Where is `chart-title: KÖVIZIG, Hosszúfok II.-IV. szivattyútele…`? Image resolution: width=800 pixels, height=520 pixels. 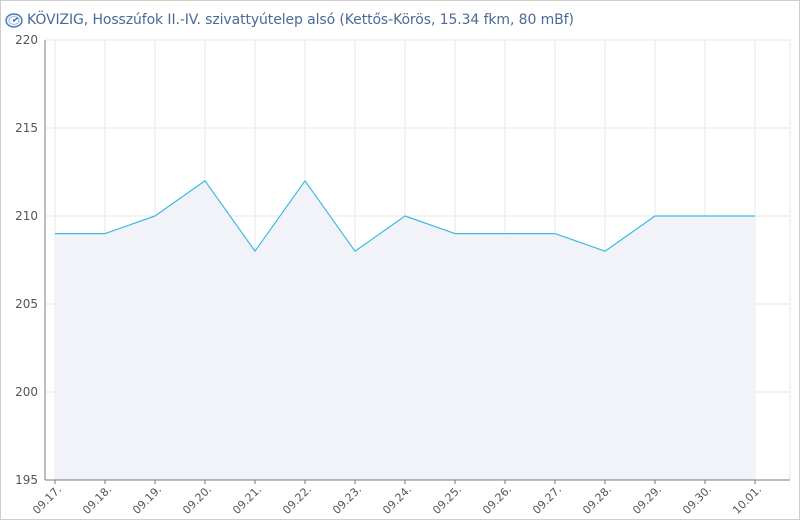 chart-title: KÖVIZIG, Hosszúfok II.-IV. szivattyútele… is located at coordinates (300, 20).